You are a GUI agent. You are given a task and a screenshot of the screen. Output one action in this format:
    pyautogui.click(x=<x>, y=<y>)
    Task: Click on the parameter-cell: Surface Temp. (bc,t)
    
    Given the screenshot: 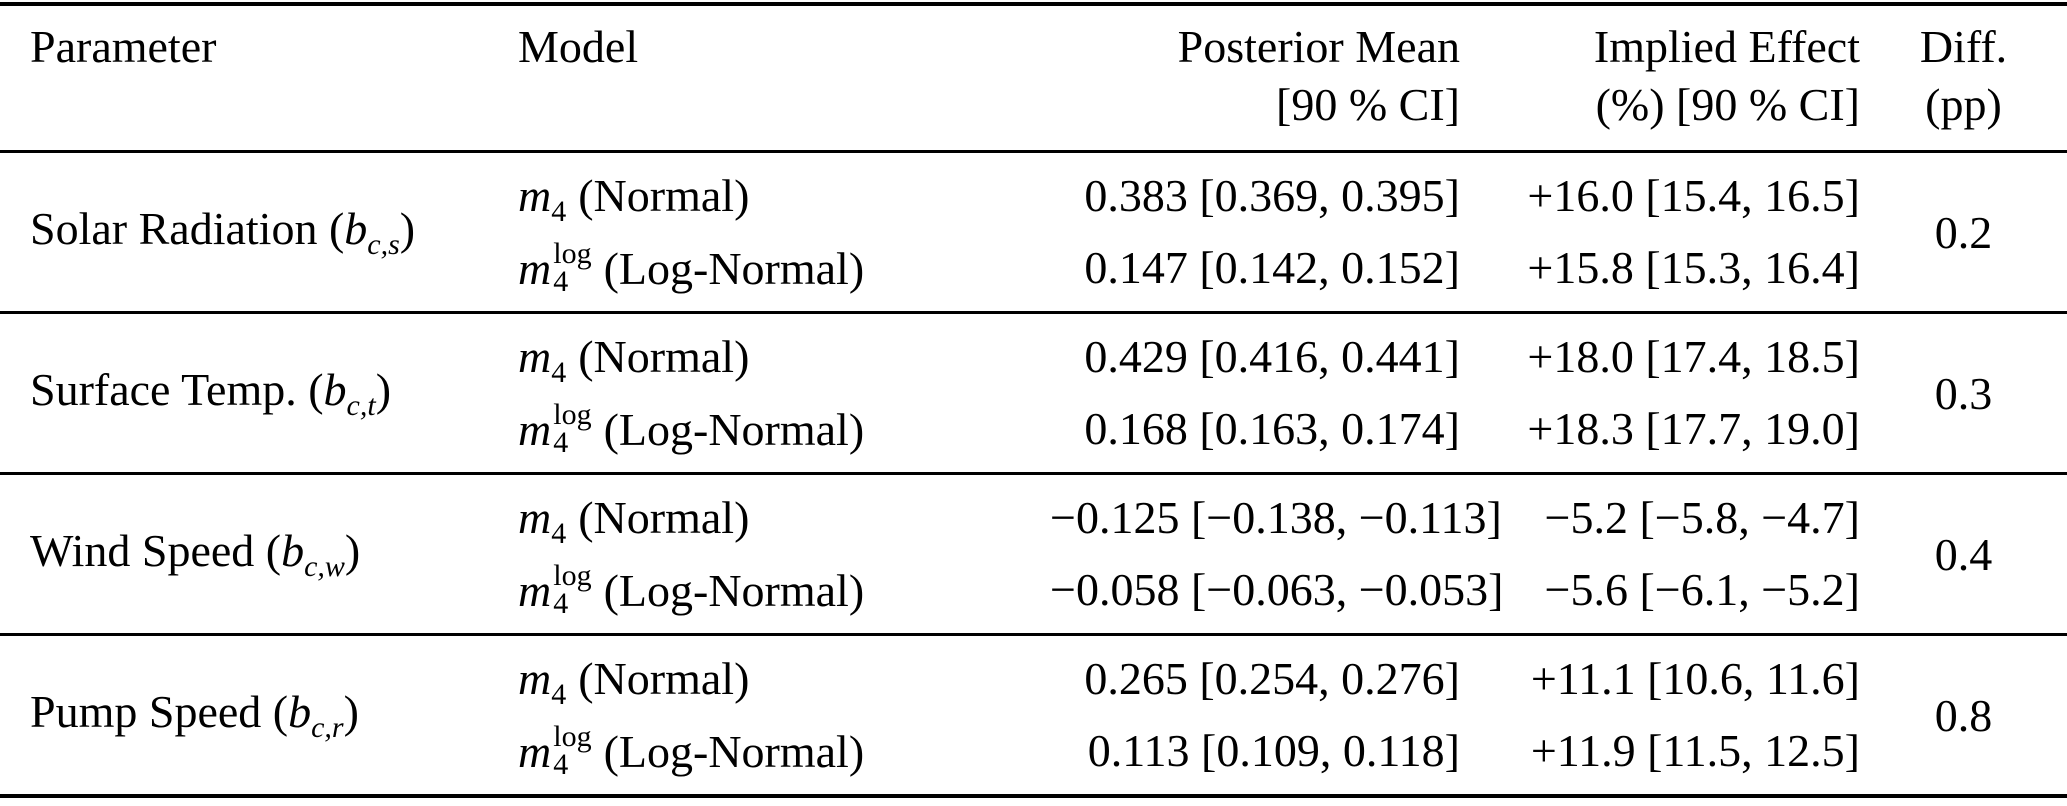 What is the action you would take?
    pyautogui.click(x=245, y=393)
    